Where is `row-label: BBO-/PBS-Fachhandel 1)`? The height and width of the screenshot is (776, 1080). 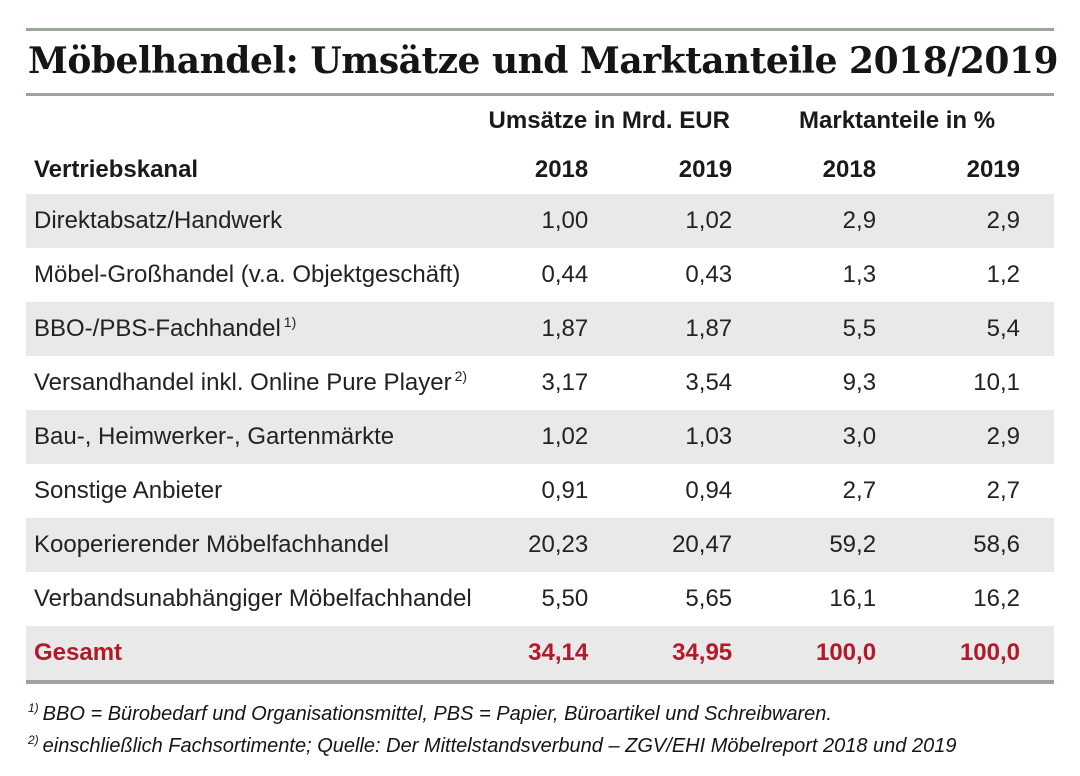
row-label: BBO-/PBS-Fachhandel 1) is located at coordinates (252, 329).